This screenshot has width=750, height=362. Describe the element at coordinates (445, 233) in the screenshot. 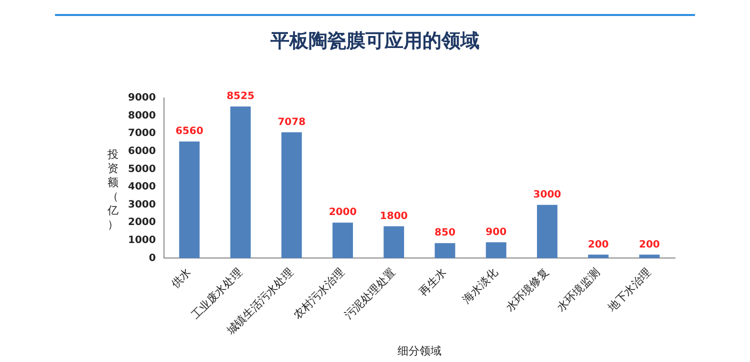

I see `data-label: 850` at that location.